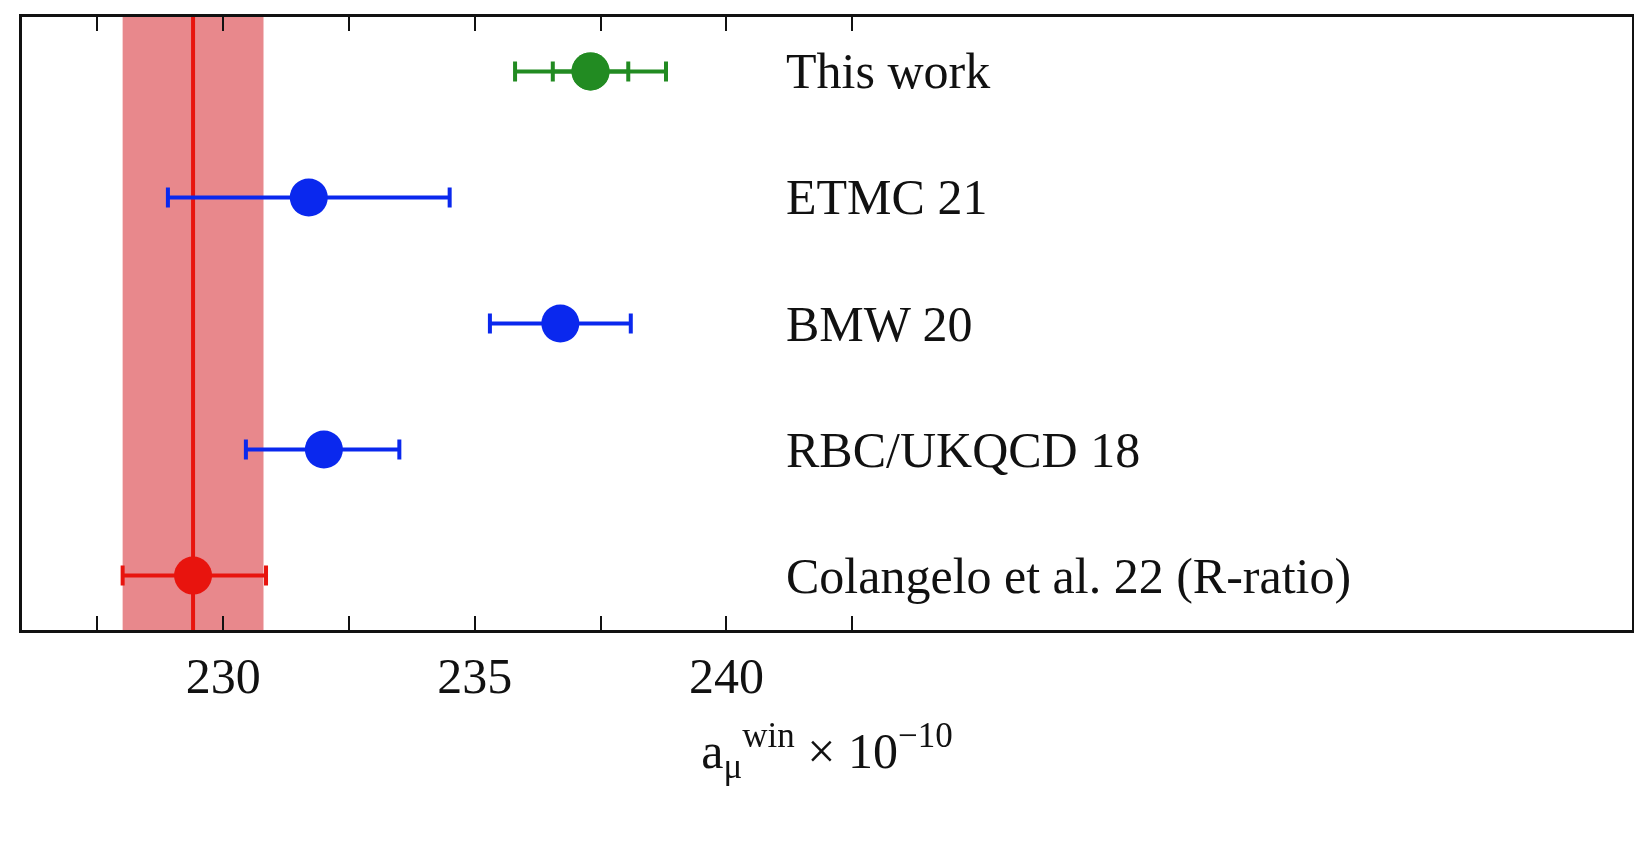 The height and width of the screenshot is (853, 1634). I want to click on y-tick-label: RBC/UKQCD 18, so click(963, 450).